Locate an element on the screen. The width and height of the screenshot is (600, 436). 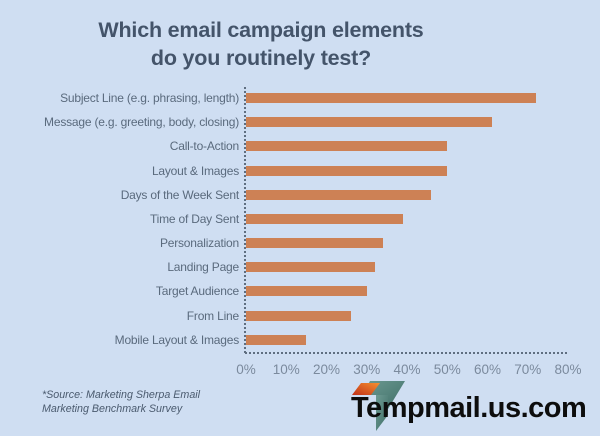
x-axis-tick: 30% is located at coordinates (367, 369).